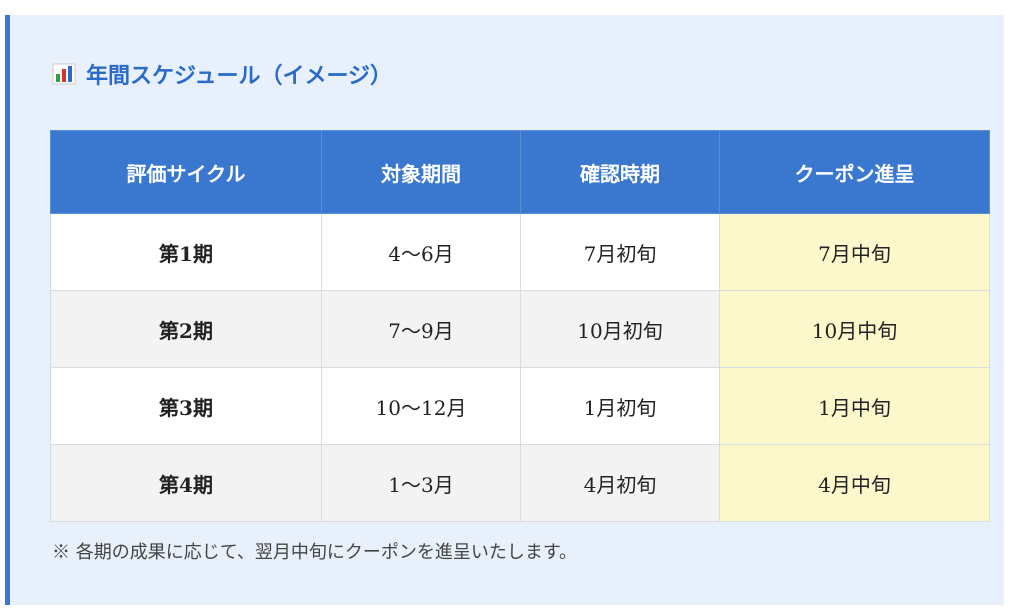 This screenshot has width=1024, height=616. I want to click on column-header: 評価サイクル, so click(186, 172).